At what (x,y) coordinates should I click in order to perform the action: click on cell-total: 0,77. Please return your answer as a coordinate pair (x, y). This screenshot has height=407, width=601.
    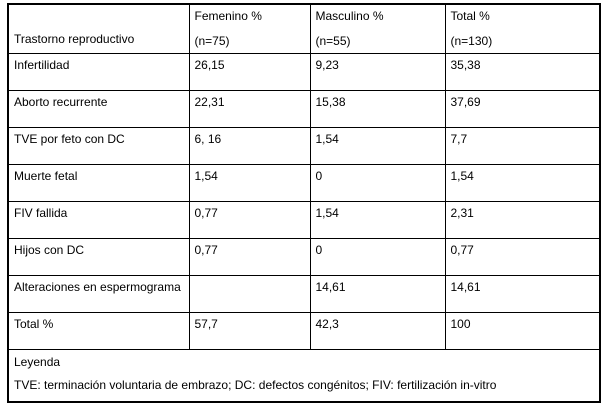
    Looking at the image, I should click on (522, 256).